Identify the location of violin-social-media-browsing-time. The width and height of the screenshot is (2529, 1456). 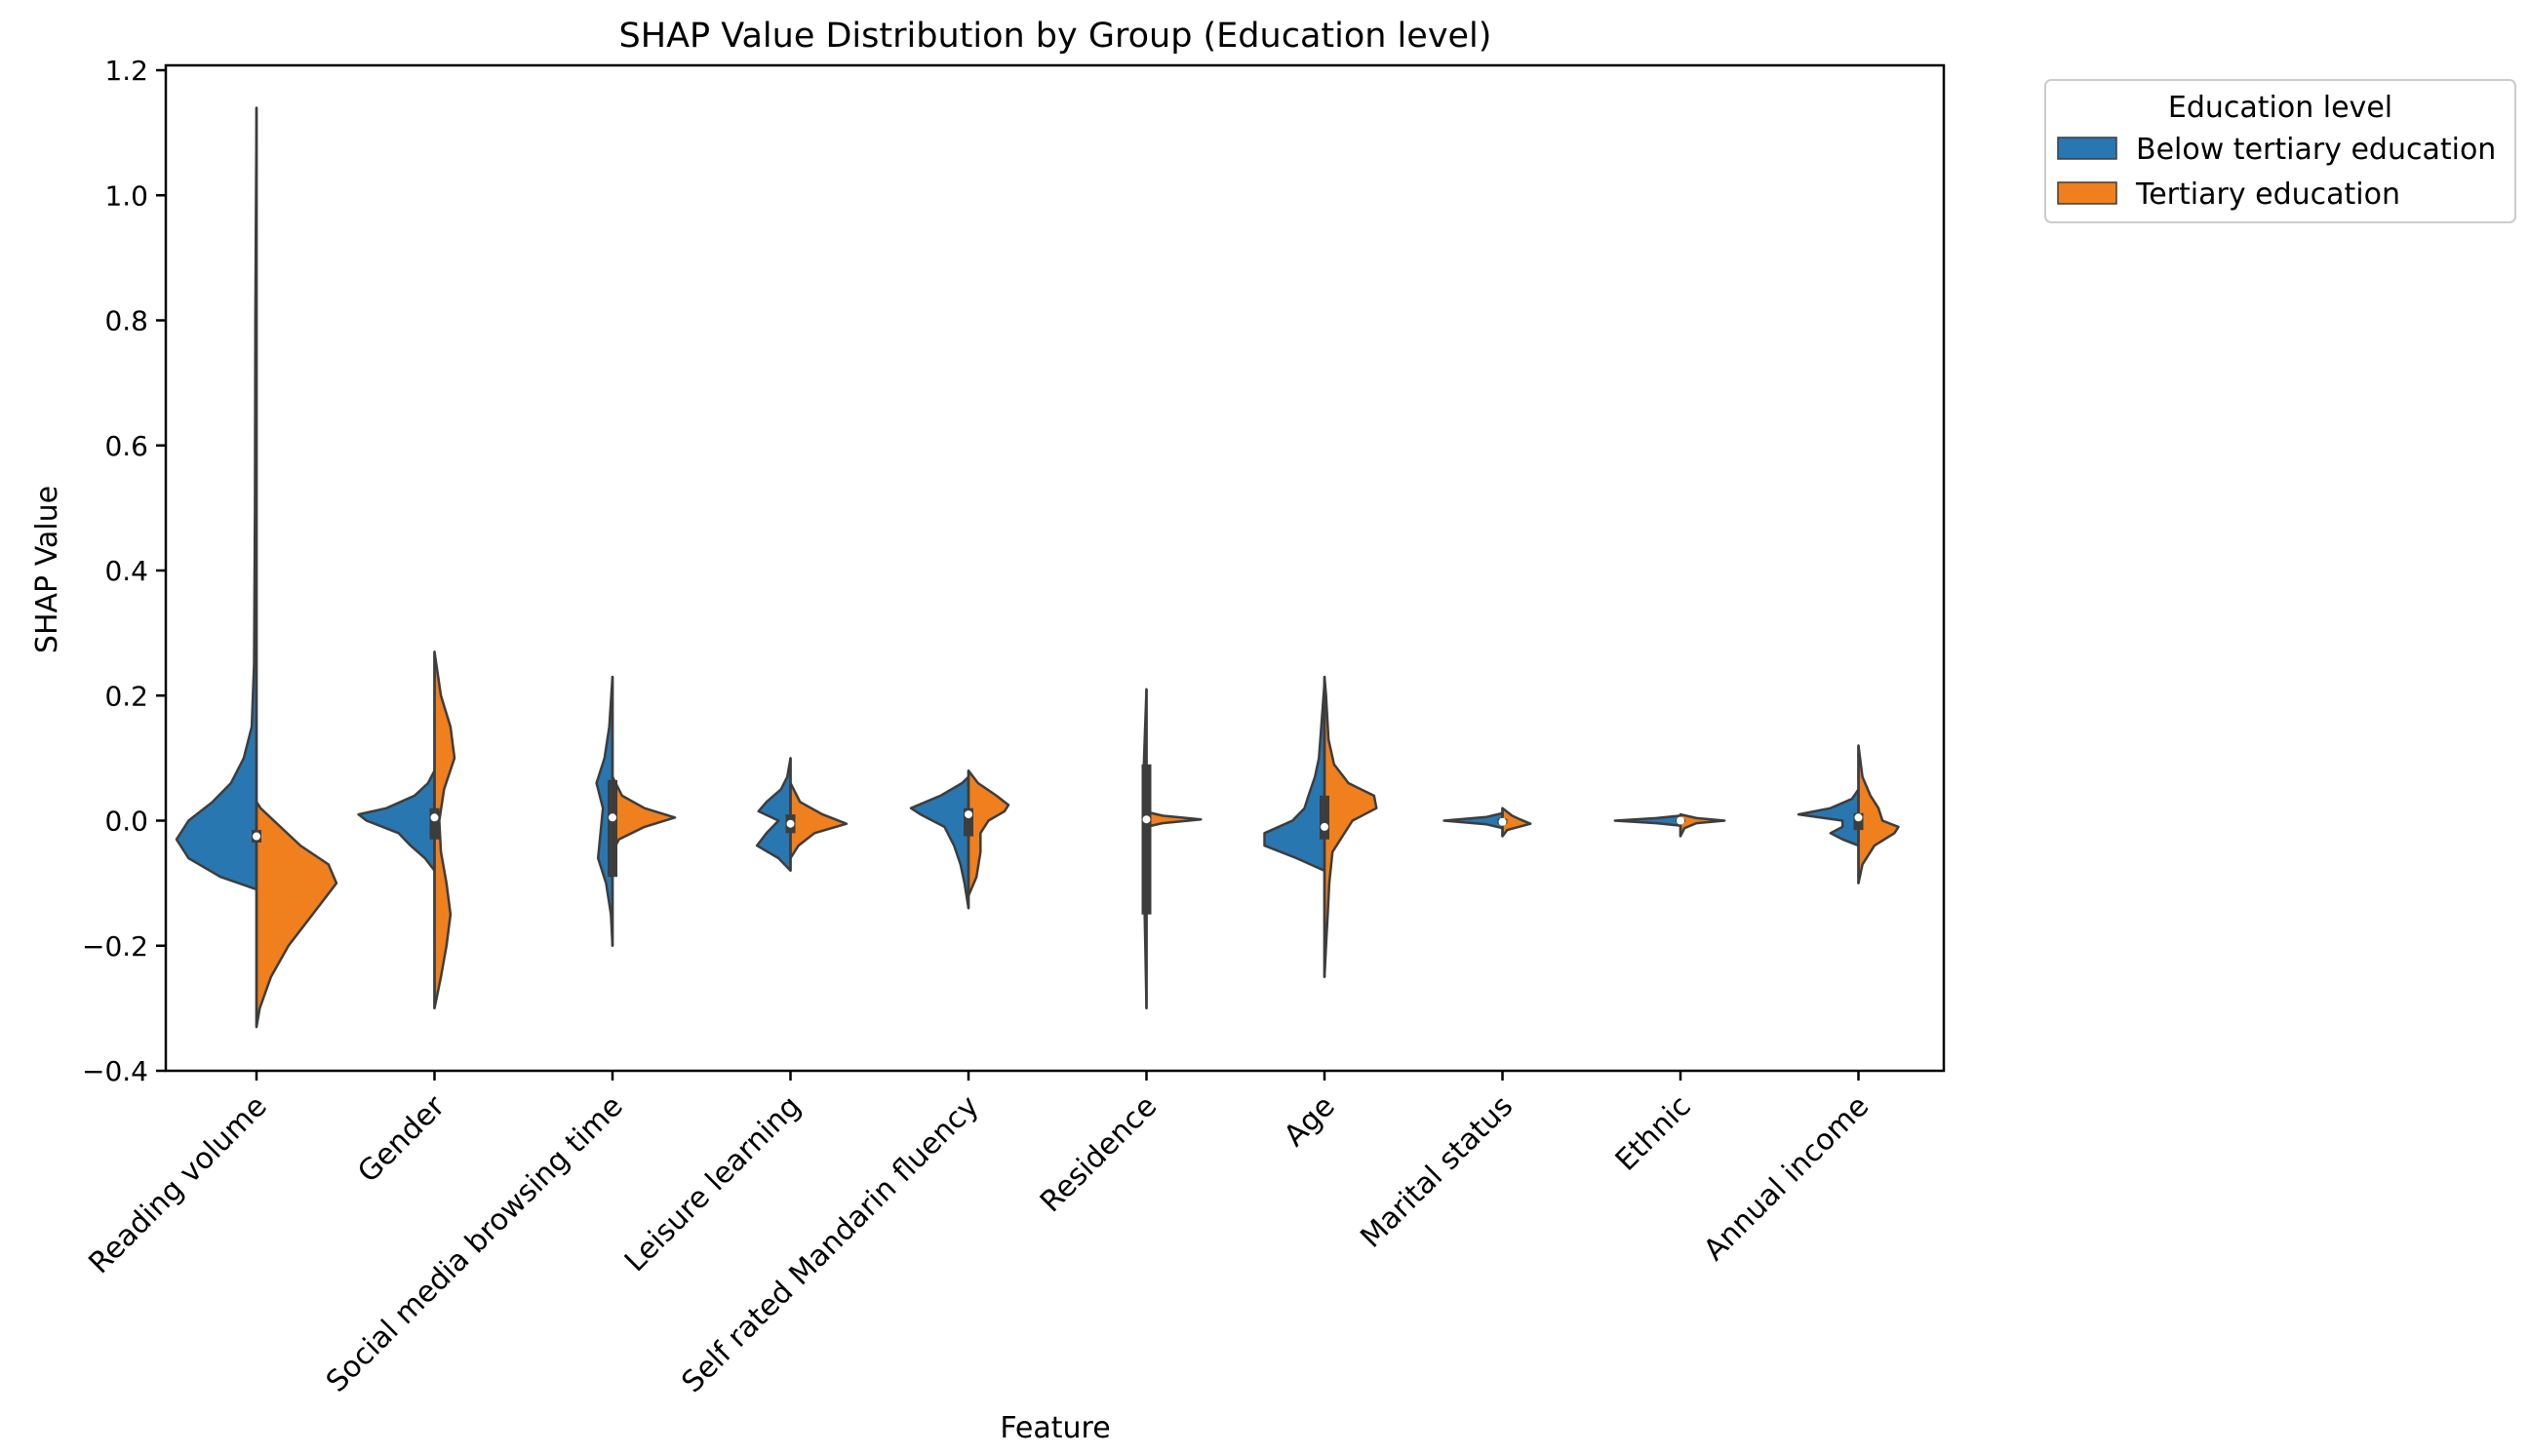
(636, 811).